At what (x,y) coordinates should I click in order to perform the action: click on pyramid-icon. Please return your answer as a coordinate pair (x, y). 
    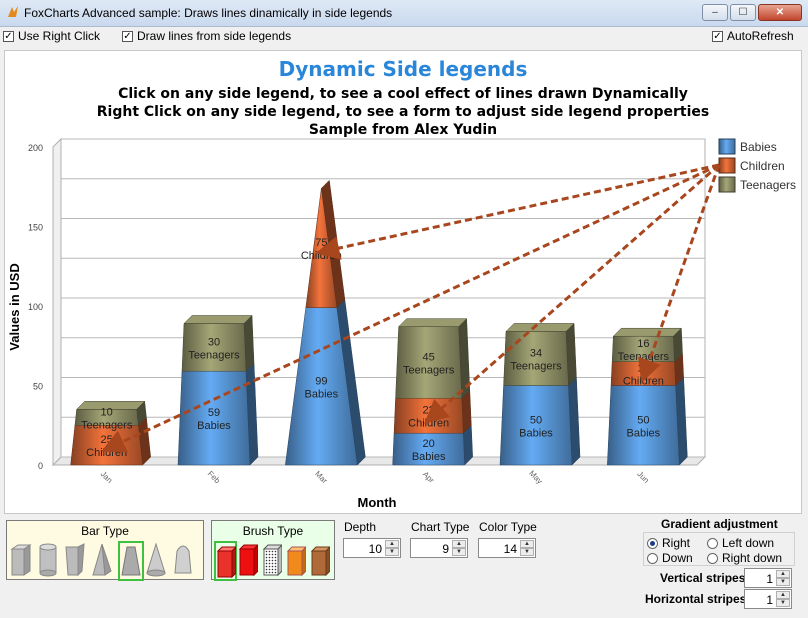
    Looking at the image, I should click on (104, 561).